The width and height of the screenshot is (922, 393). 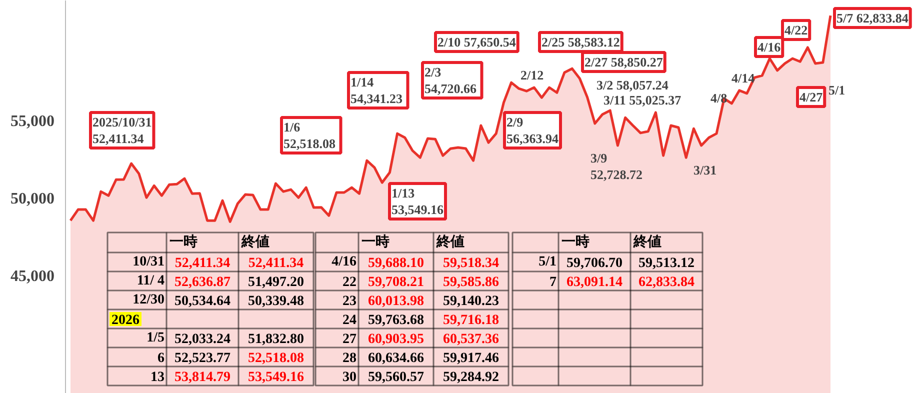 I want to click on annotation: 50,339.48, so click(x=276, y=301).